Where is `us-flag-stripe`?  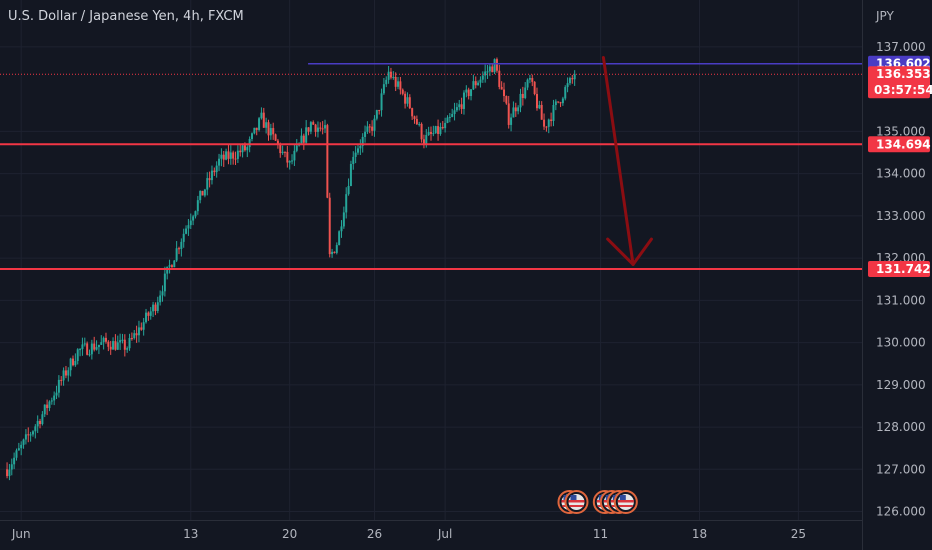 us-flag-stripe is located at coordinates (576, 501).